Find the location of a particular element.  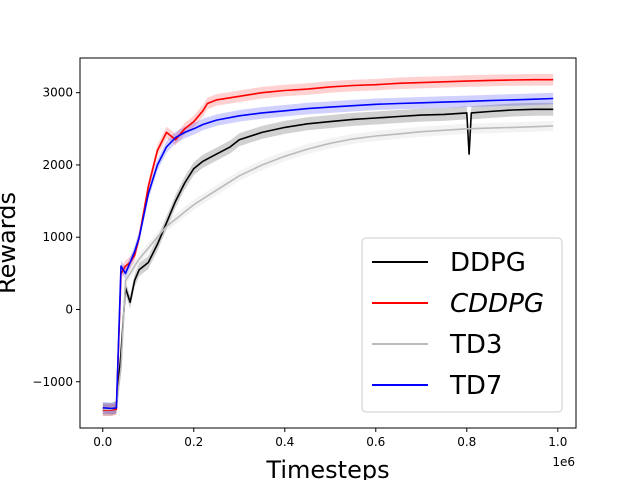

y-tick-label: 1000 is located at coordinates (57, 237).